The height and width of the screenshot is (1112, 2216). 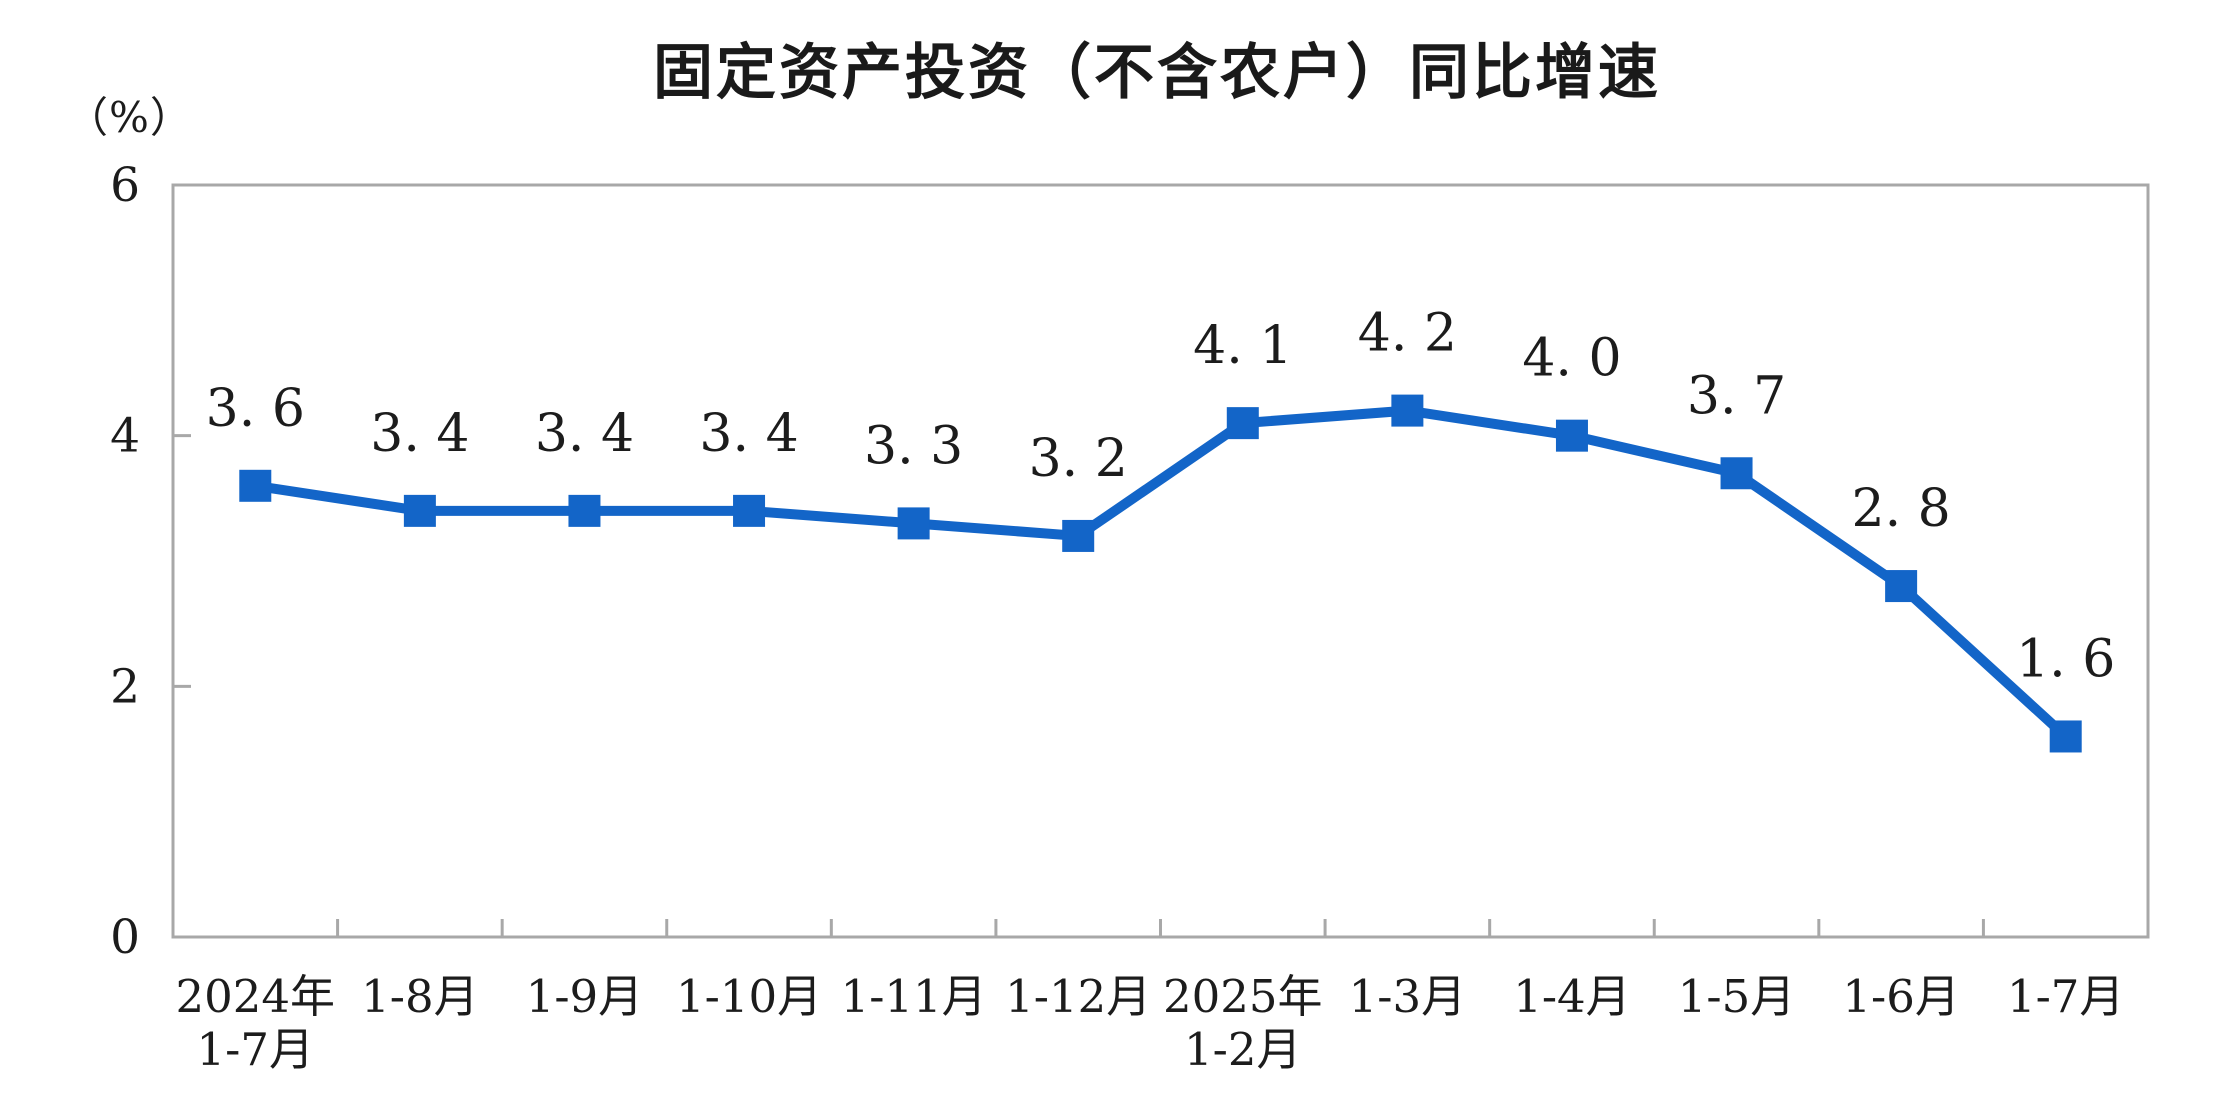 What do you see at coordinates (129, 117) in the screenshot?
I see `y-axis-unit-label: （%）` at bounding box center [129, 117].